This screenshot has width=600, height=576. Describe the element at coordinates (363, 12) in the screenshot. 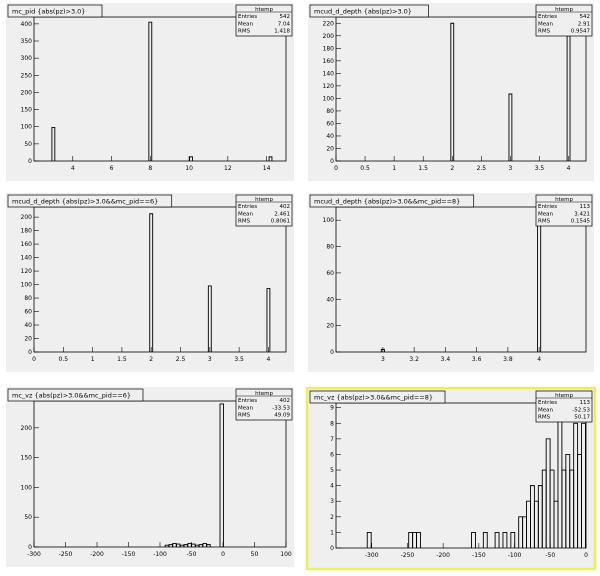

I see `chart-title: mcud_d_depth {abs(pz)>3.0}` at that location.